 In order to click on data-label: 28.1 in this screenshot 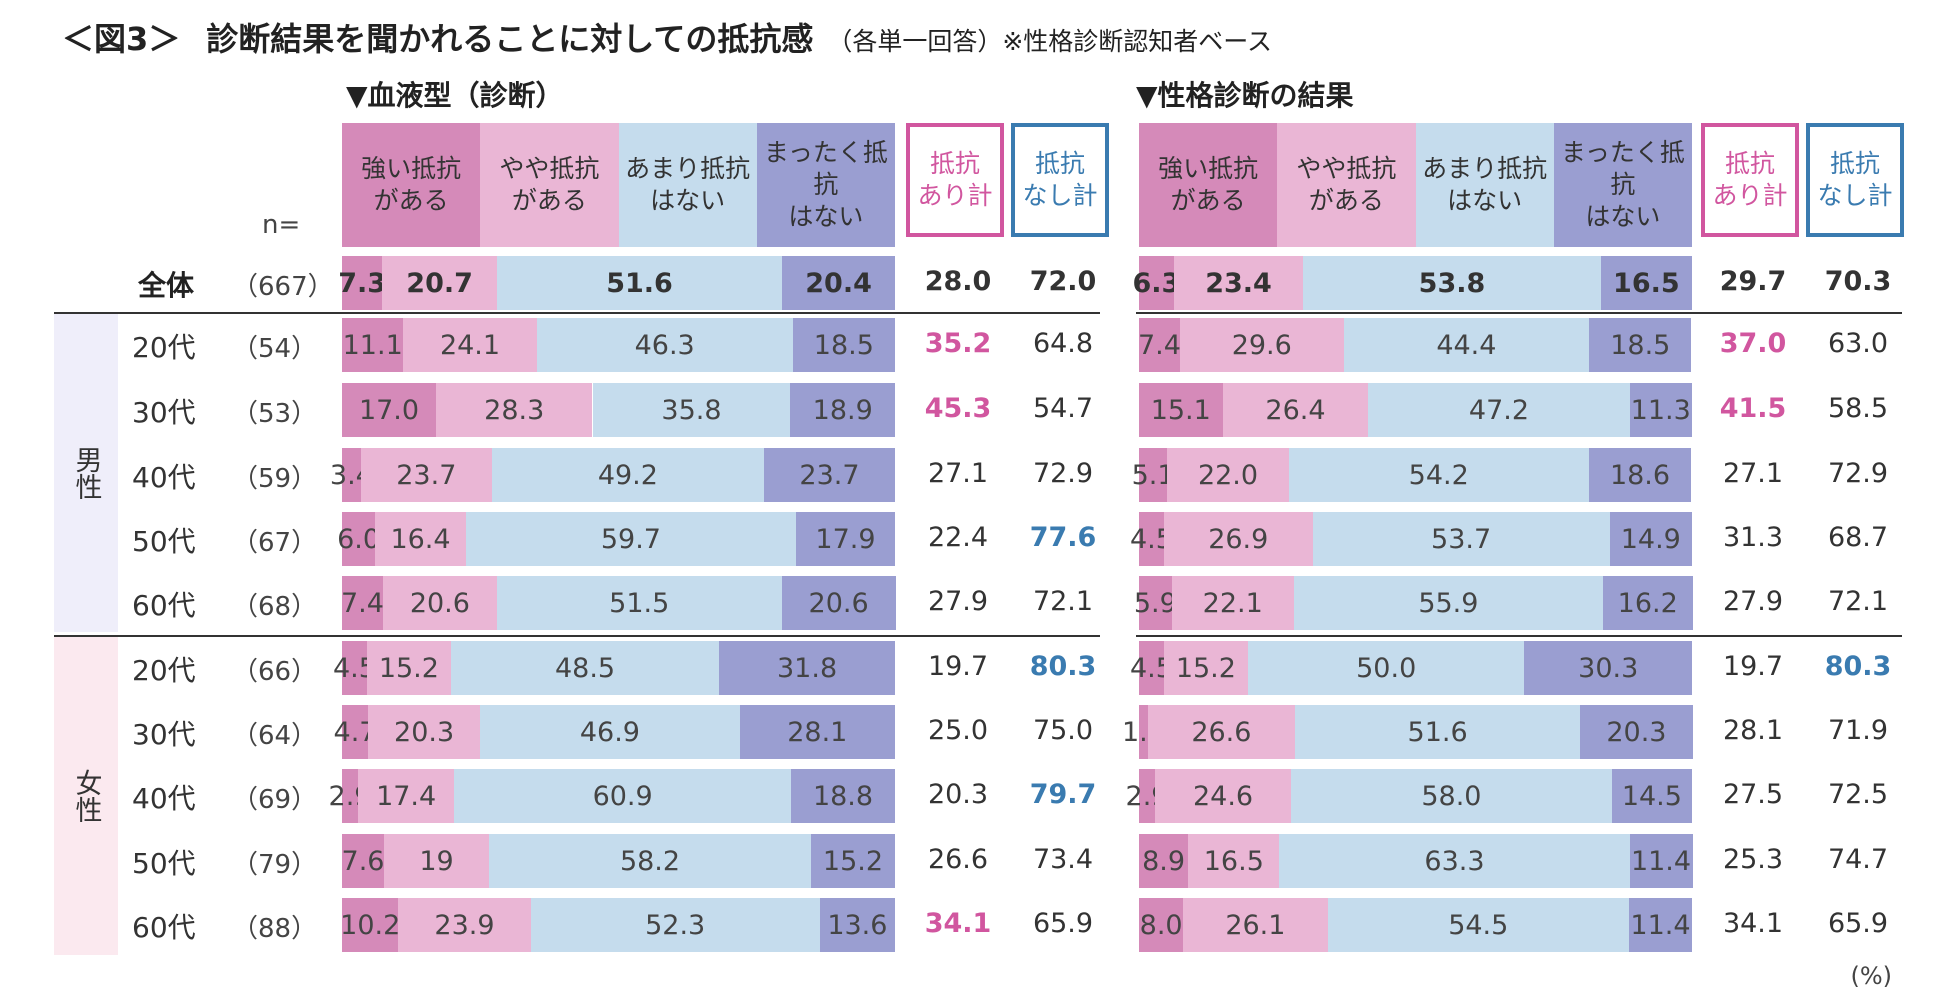, I will do `click(817, 732)`.